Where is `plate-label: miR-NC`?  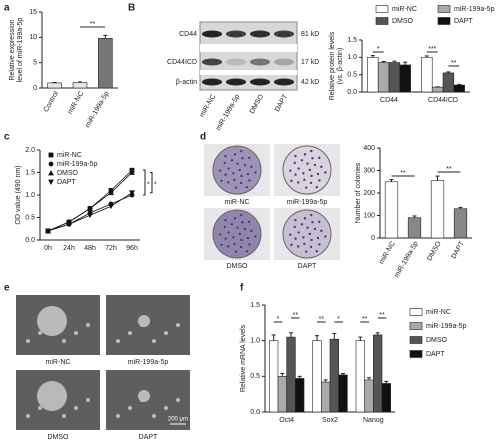
plate-label: miR-NC is located at coordinates (237, 202).